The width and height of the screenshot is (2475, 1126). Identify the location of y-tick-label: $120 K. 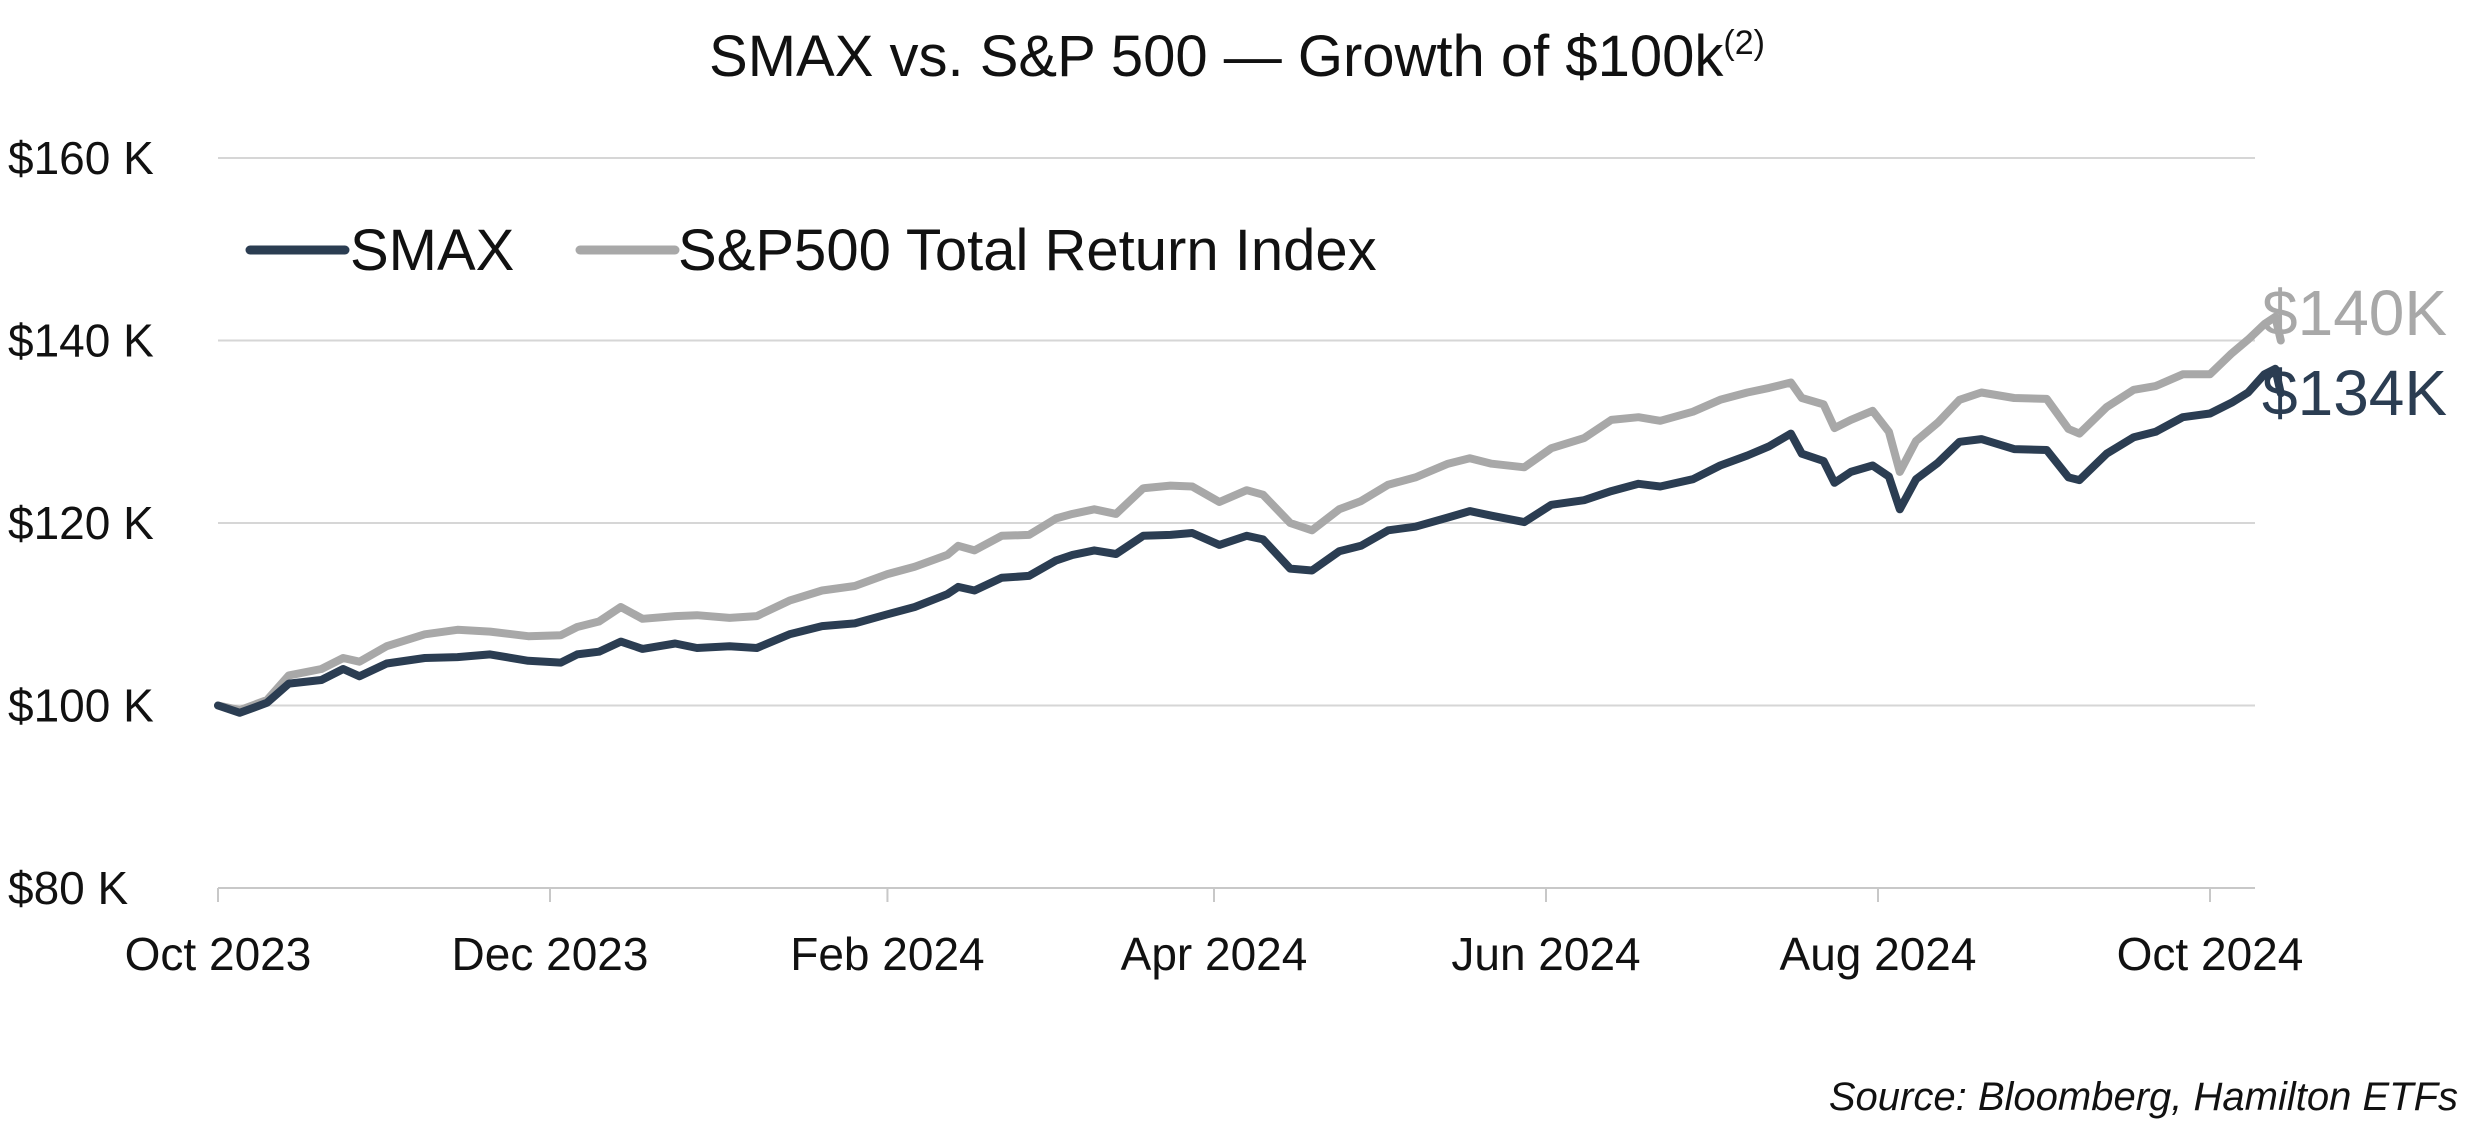
(81, 523).